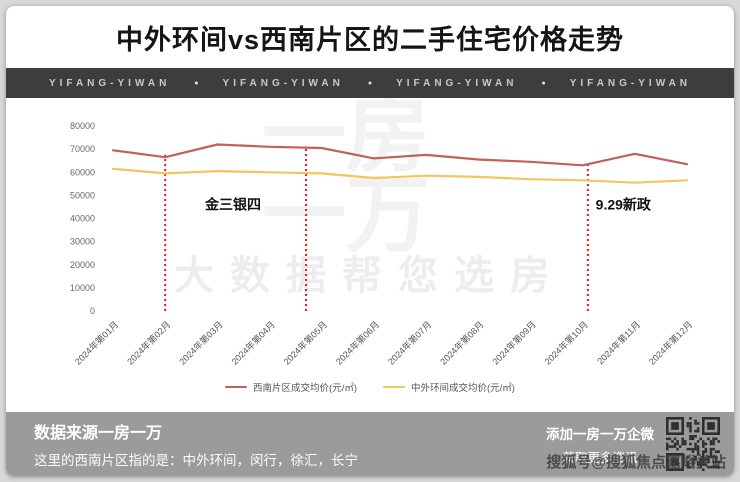 This screenshot has height=482, width=740. What do you see at coordinates (82, 265) in the screenshot?
I see `svg-text: 20000` at bounding box center [82, 265].